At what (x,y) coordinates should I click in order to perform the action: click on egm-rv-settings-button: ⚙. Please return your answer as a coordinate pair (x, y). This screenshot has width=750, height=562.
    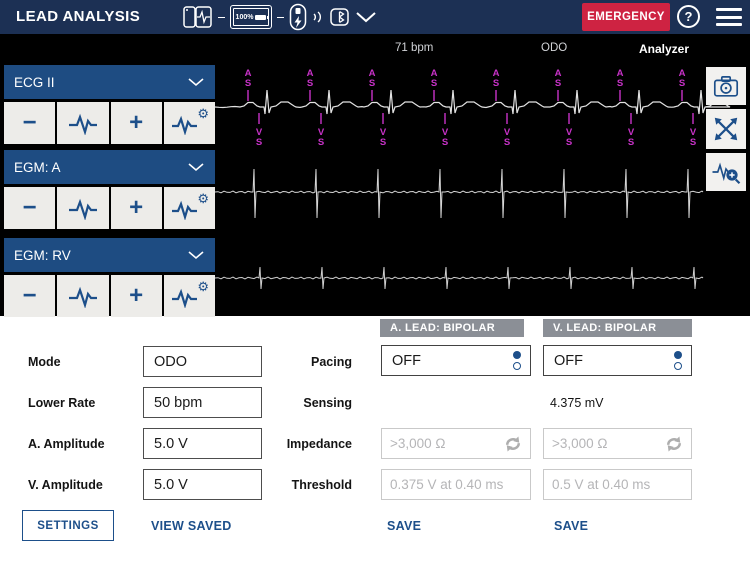
    Looking at the image, I should click on (189, 296).